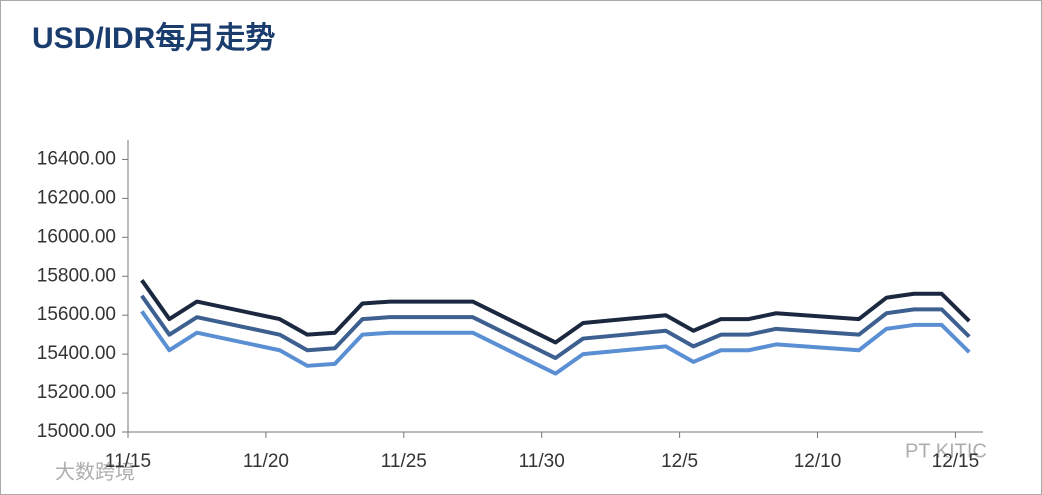 This screenshot has width=1042, height=495. I want to click on x-tick-label: 12/5, so click(679, 461).